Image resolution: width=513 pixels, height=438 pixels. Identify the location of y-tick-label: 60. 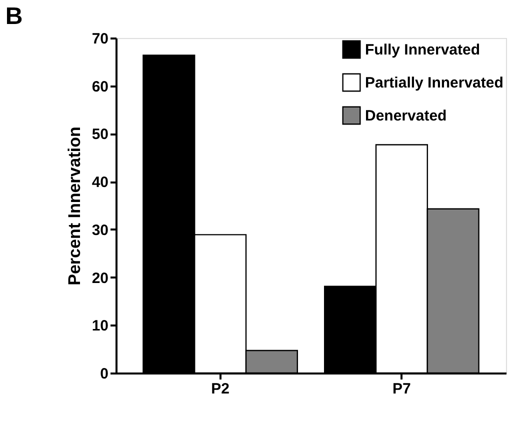
(100, 87).